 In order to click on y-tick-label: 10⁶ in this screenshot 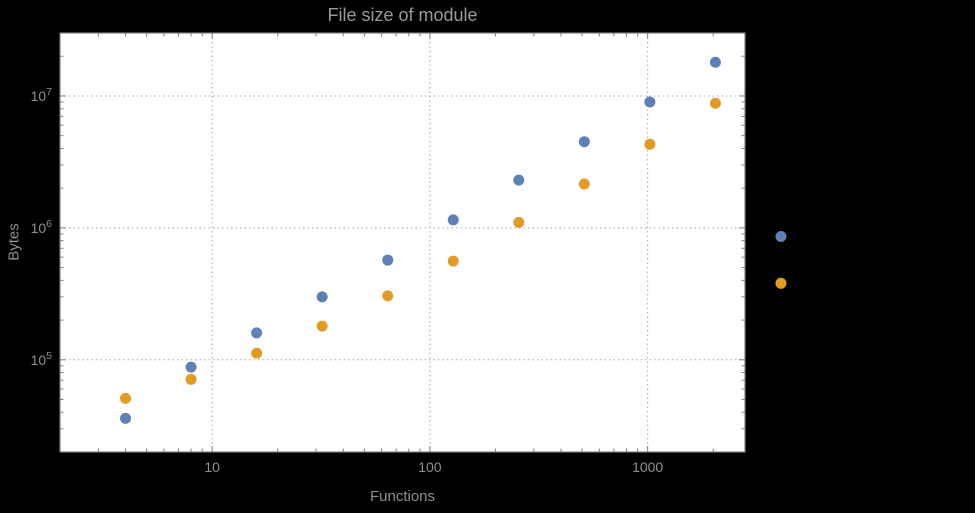, I will do `click(42, 227)`.